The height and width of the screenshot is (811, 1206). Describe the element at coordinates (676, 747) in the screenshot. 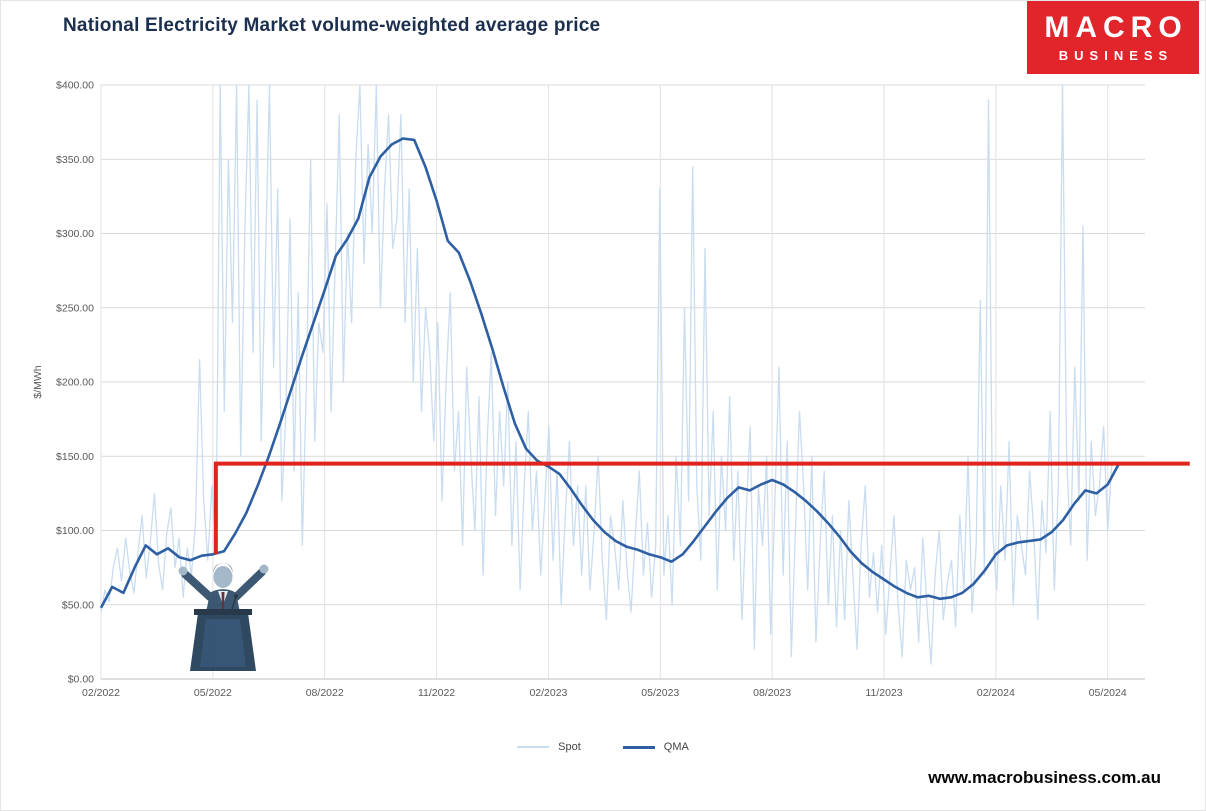

I see `legend-label-qma: QMA` at that location.